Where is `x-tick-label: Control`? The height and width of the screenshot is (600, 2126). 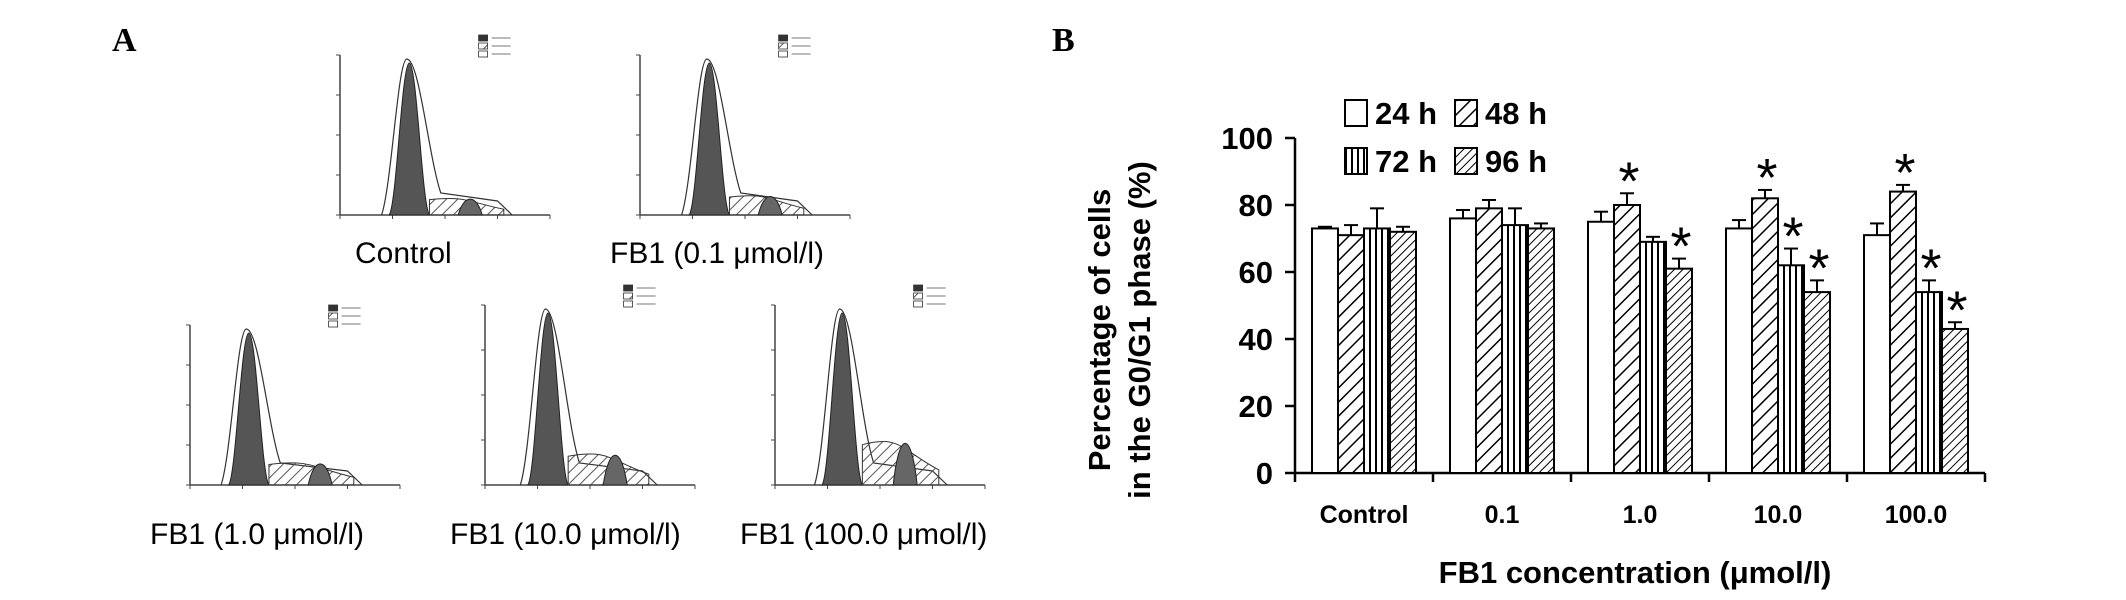
x-tick-label: Control is located at coordinates (1364, 515).